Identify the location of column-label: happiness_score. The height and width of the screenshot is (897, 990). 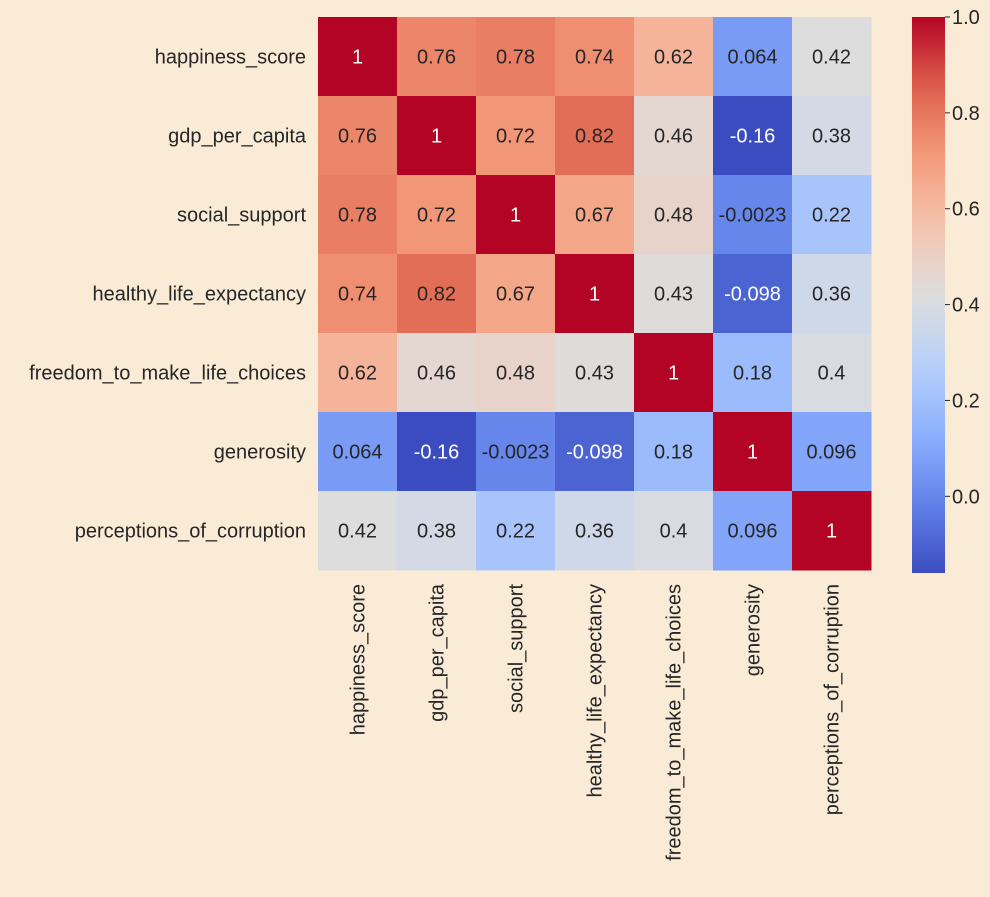
(359, 659).